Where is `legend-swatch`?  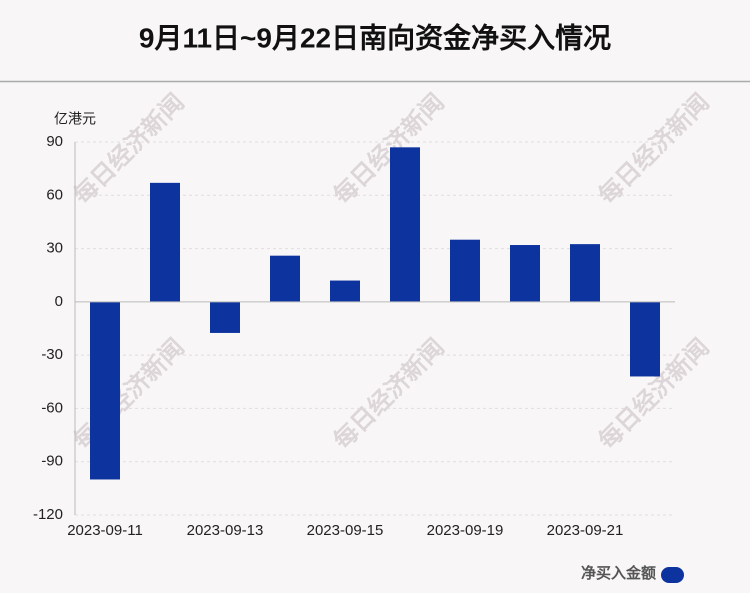 legend-swatch is located at coordinates (672, 575).